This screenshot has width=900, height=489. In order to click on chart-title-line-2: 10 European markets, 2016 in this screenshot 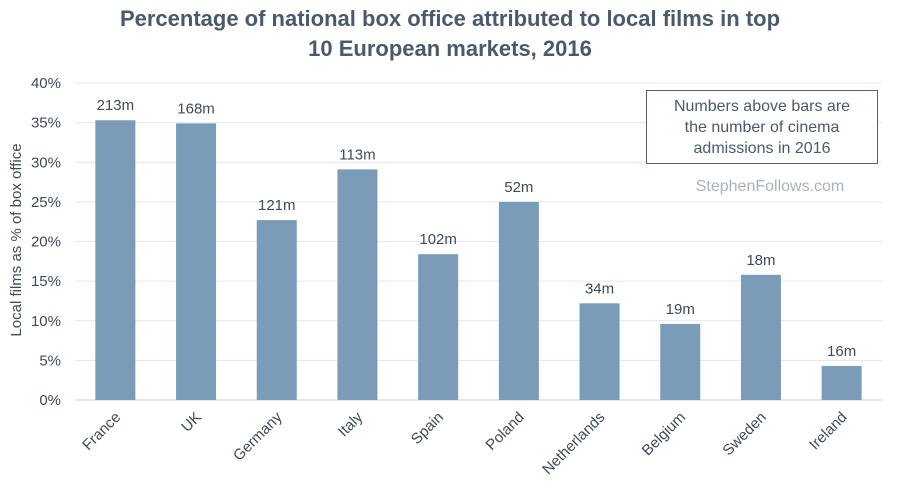, I will do `click(450, 48)`.